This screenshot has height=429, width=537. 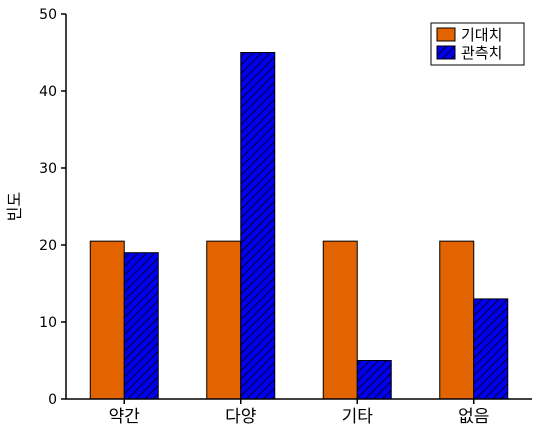 I want to click on legend-swatch-expected, so click(x=446, y=34).